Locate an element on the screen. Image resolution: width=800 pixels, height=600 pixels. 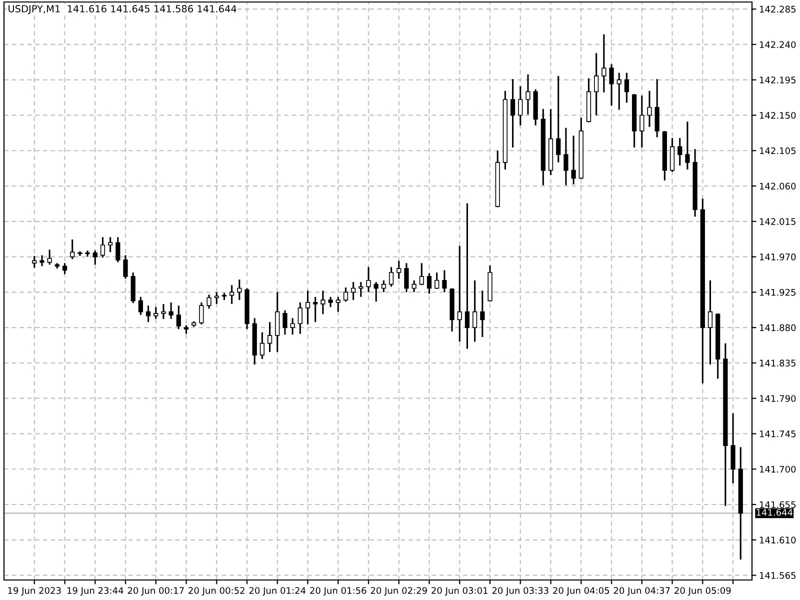
y-tick-label: 141.925 is located at coordinates (778, 292).